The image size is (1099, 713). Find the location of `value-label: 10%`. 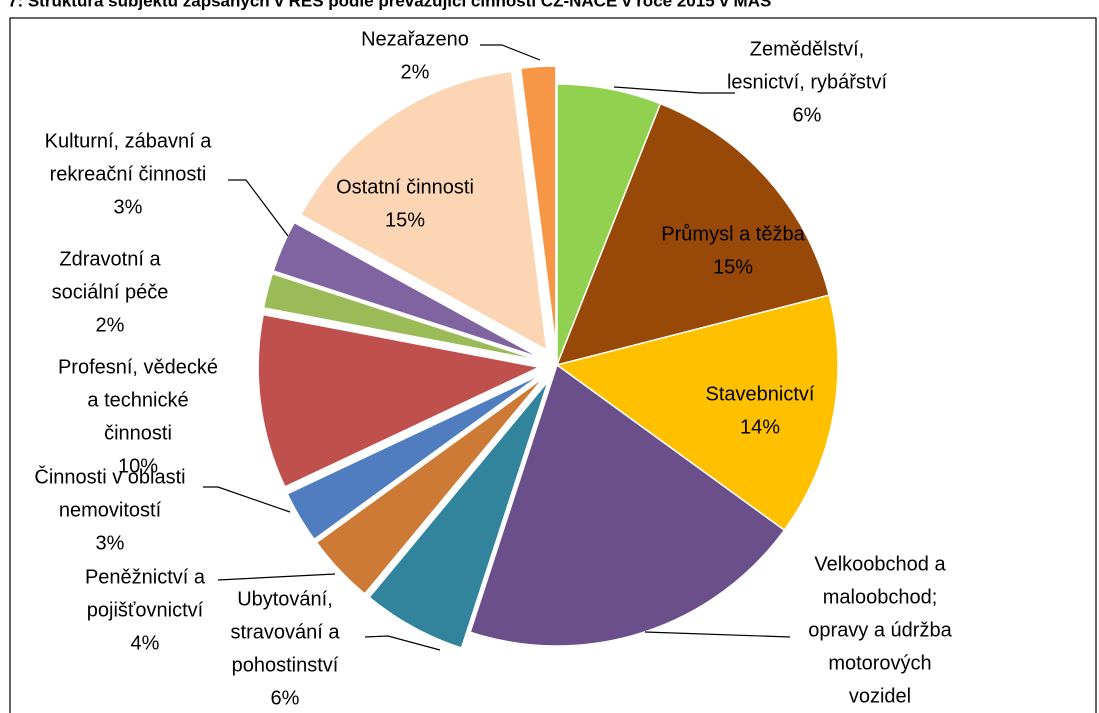

value-label: 10% is located at coordinates (138, 466).